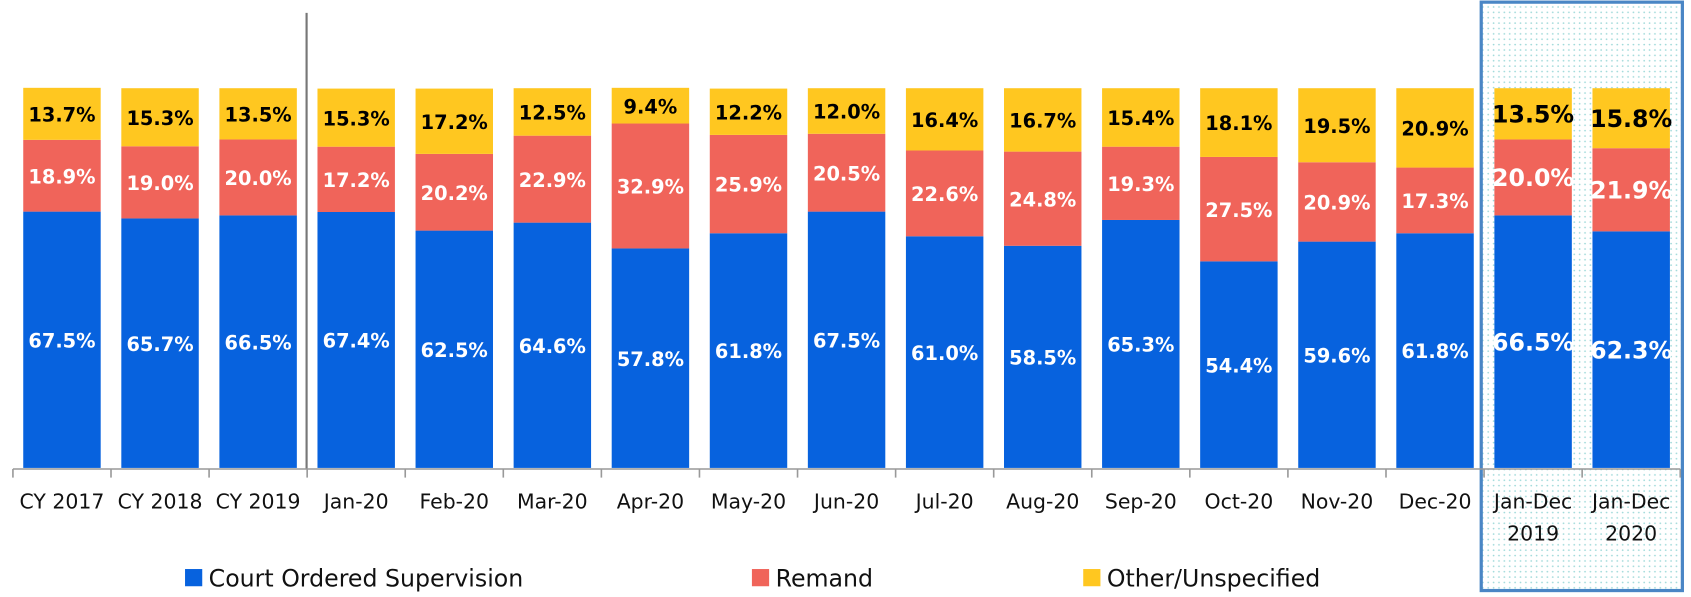 Image resolution: width=1691 pixels, height=597 pixels. Describe the element at coordinates (160, 501) in the screenshot. I see `x-tick-label: CY 2018` at that location.